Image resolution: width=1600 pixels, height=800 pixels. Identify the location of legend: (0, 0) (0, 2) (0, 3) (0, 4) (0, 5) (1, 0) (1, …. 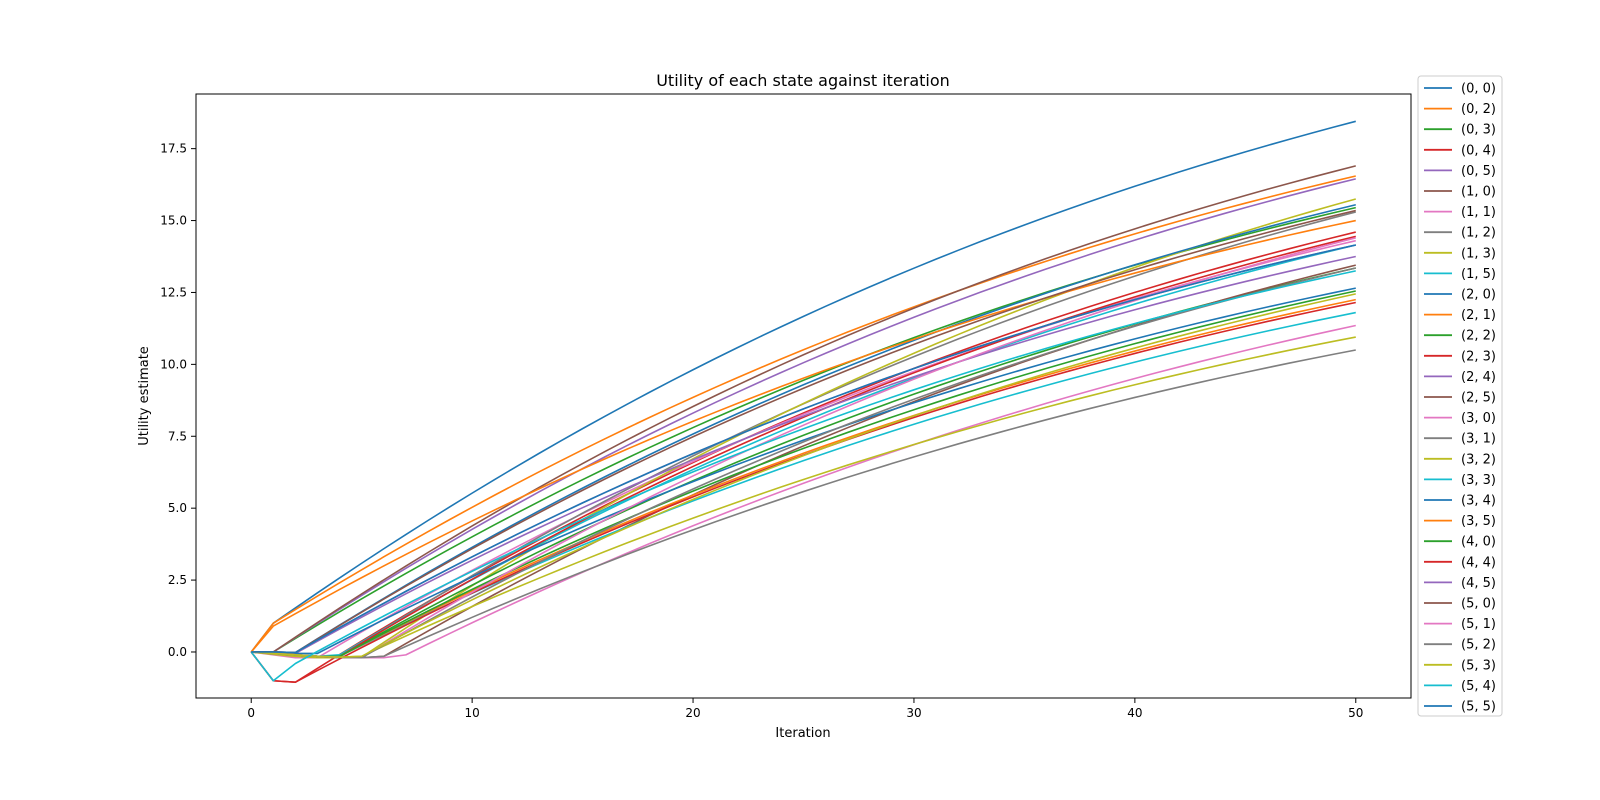
(1460, 396).